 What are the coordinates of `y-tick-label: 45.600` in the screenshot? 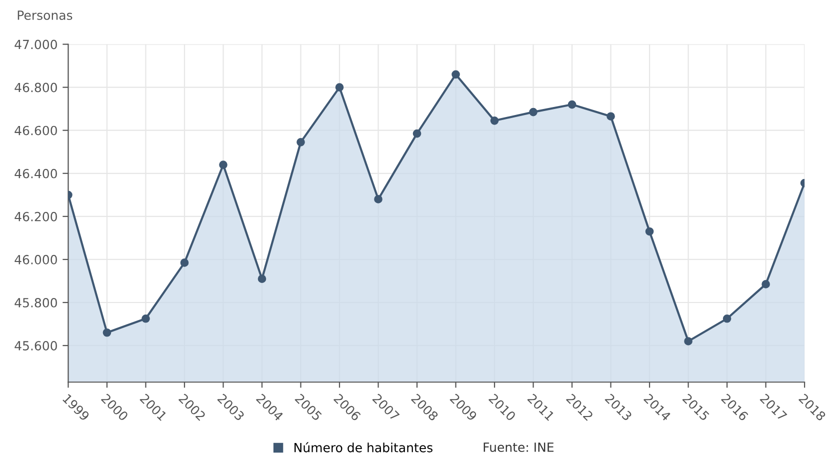 It's located at (35, 345).